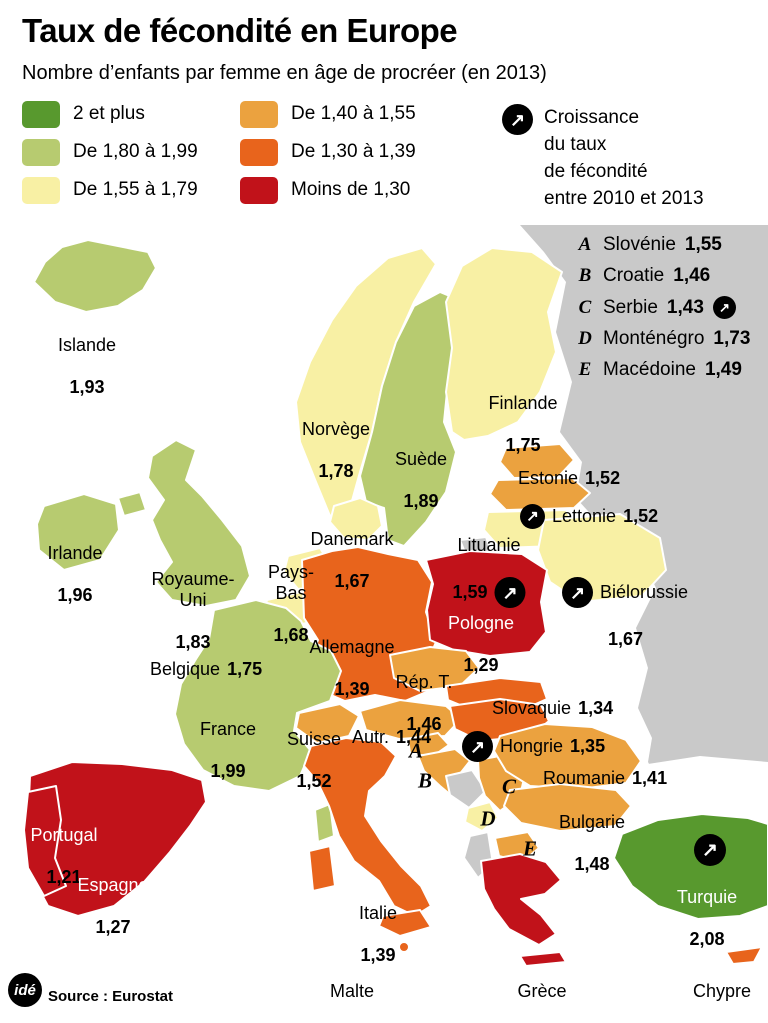 The image size is (768, 1023). Describe the element at coordinates (592, 864) in the screenshot. I see `country-value: 1,48` at that location.